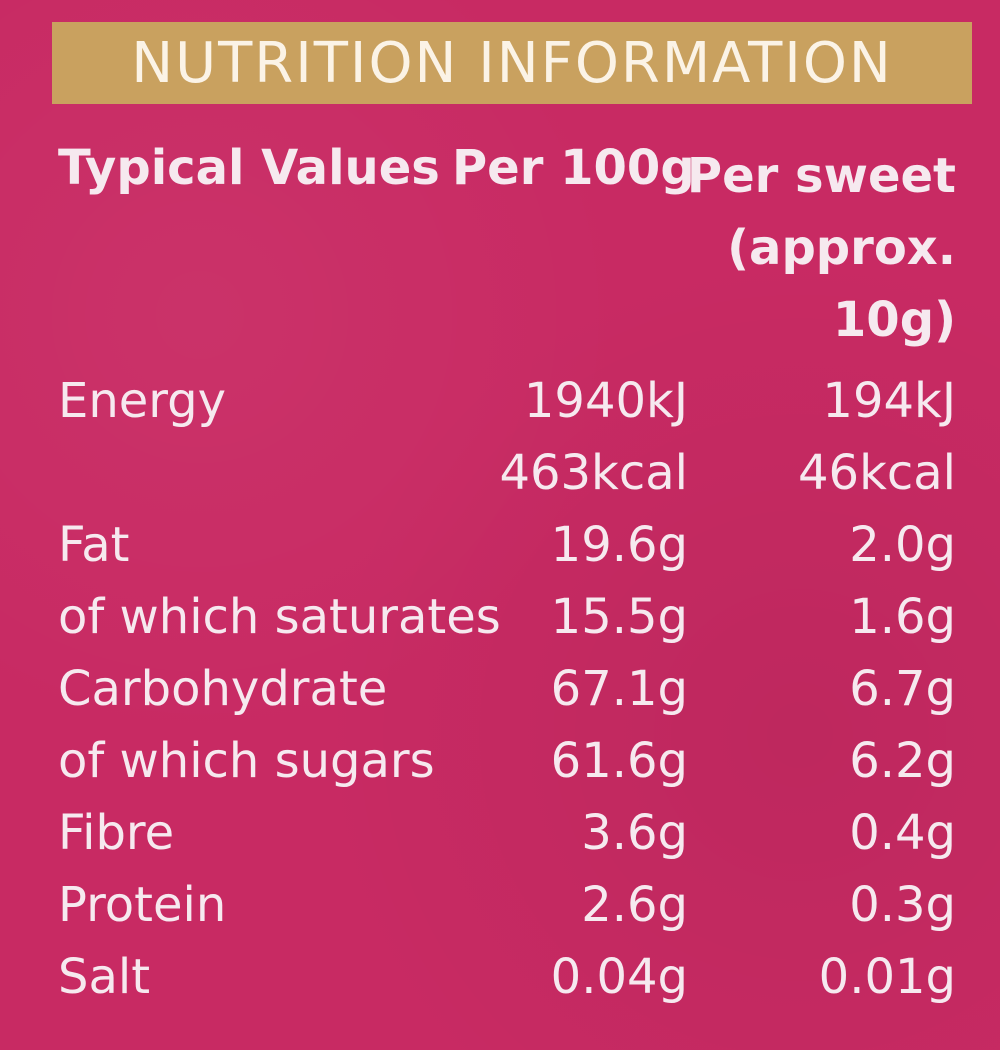  Describe the element at coordinates (500, 545) in the screenshot. I see `table-row-fat: Fat 19.6g 2.0g` at that location.